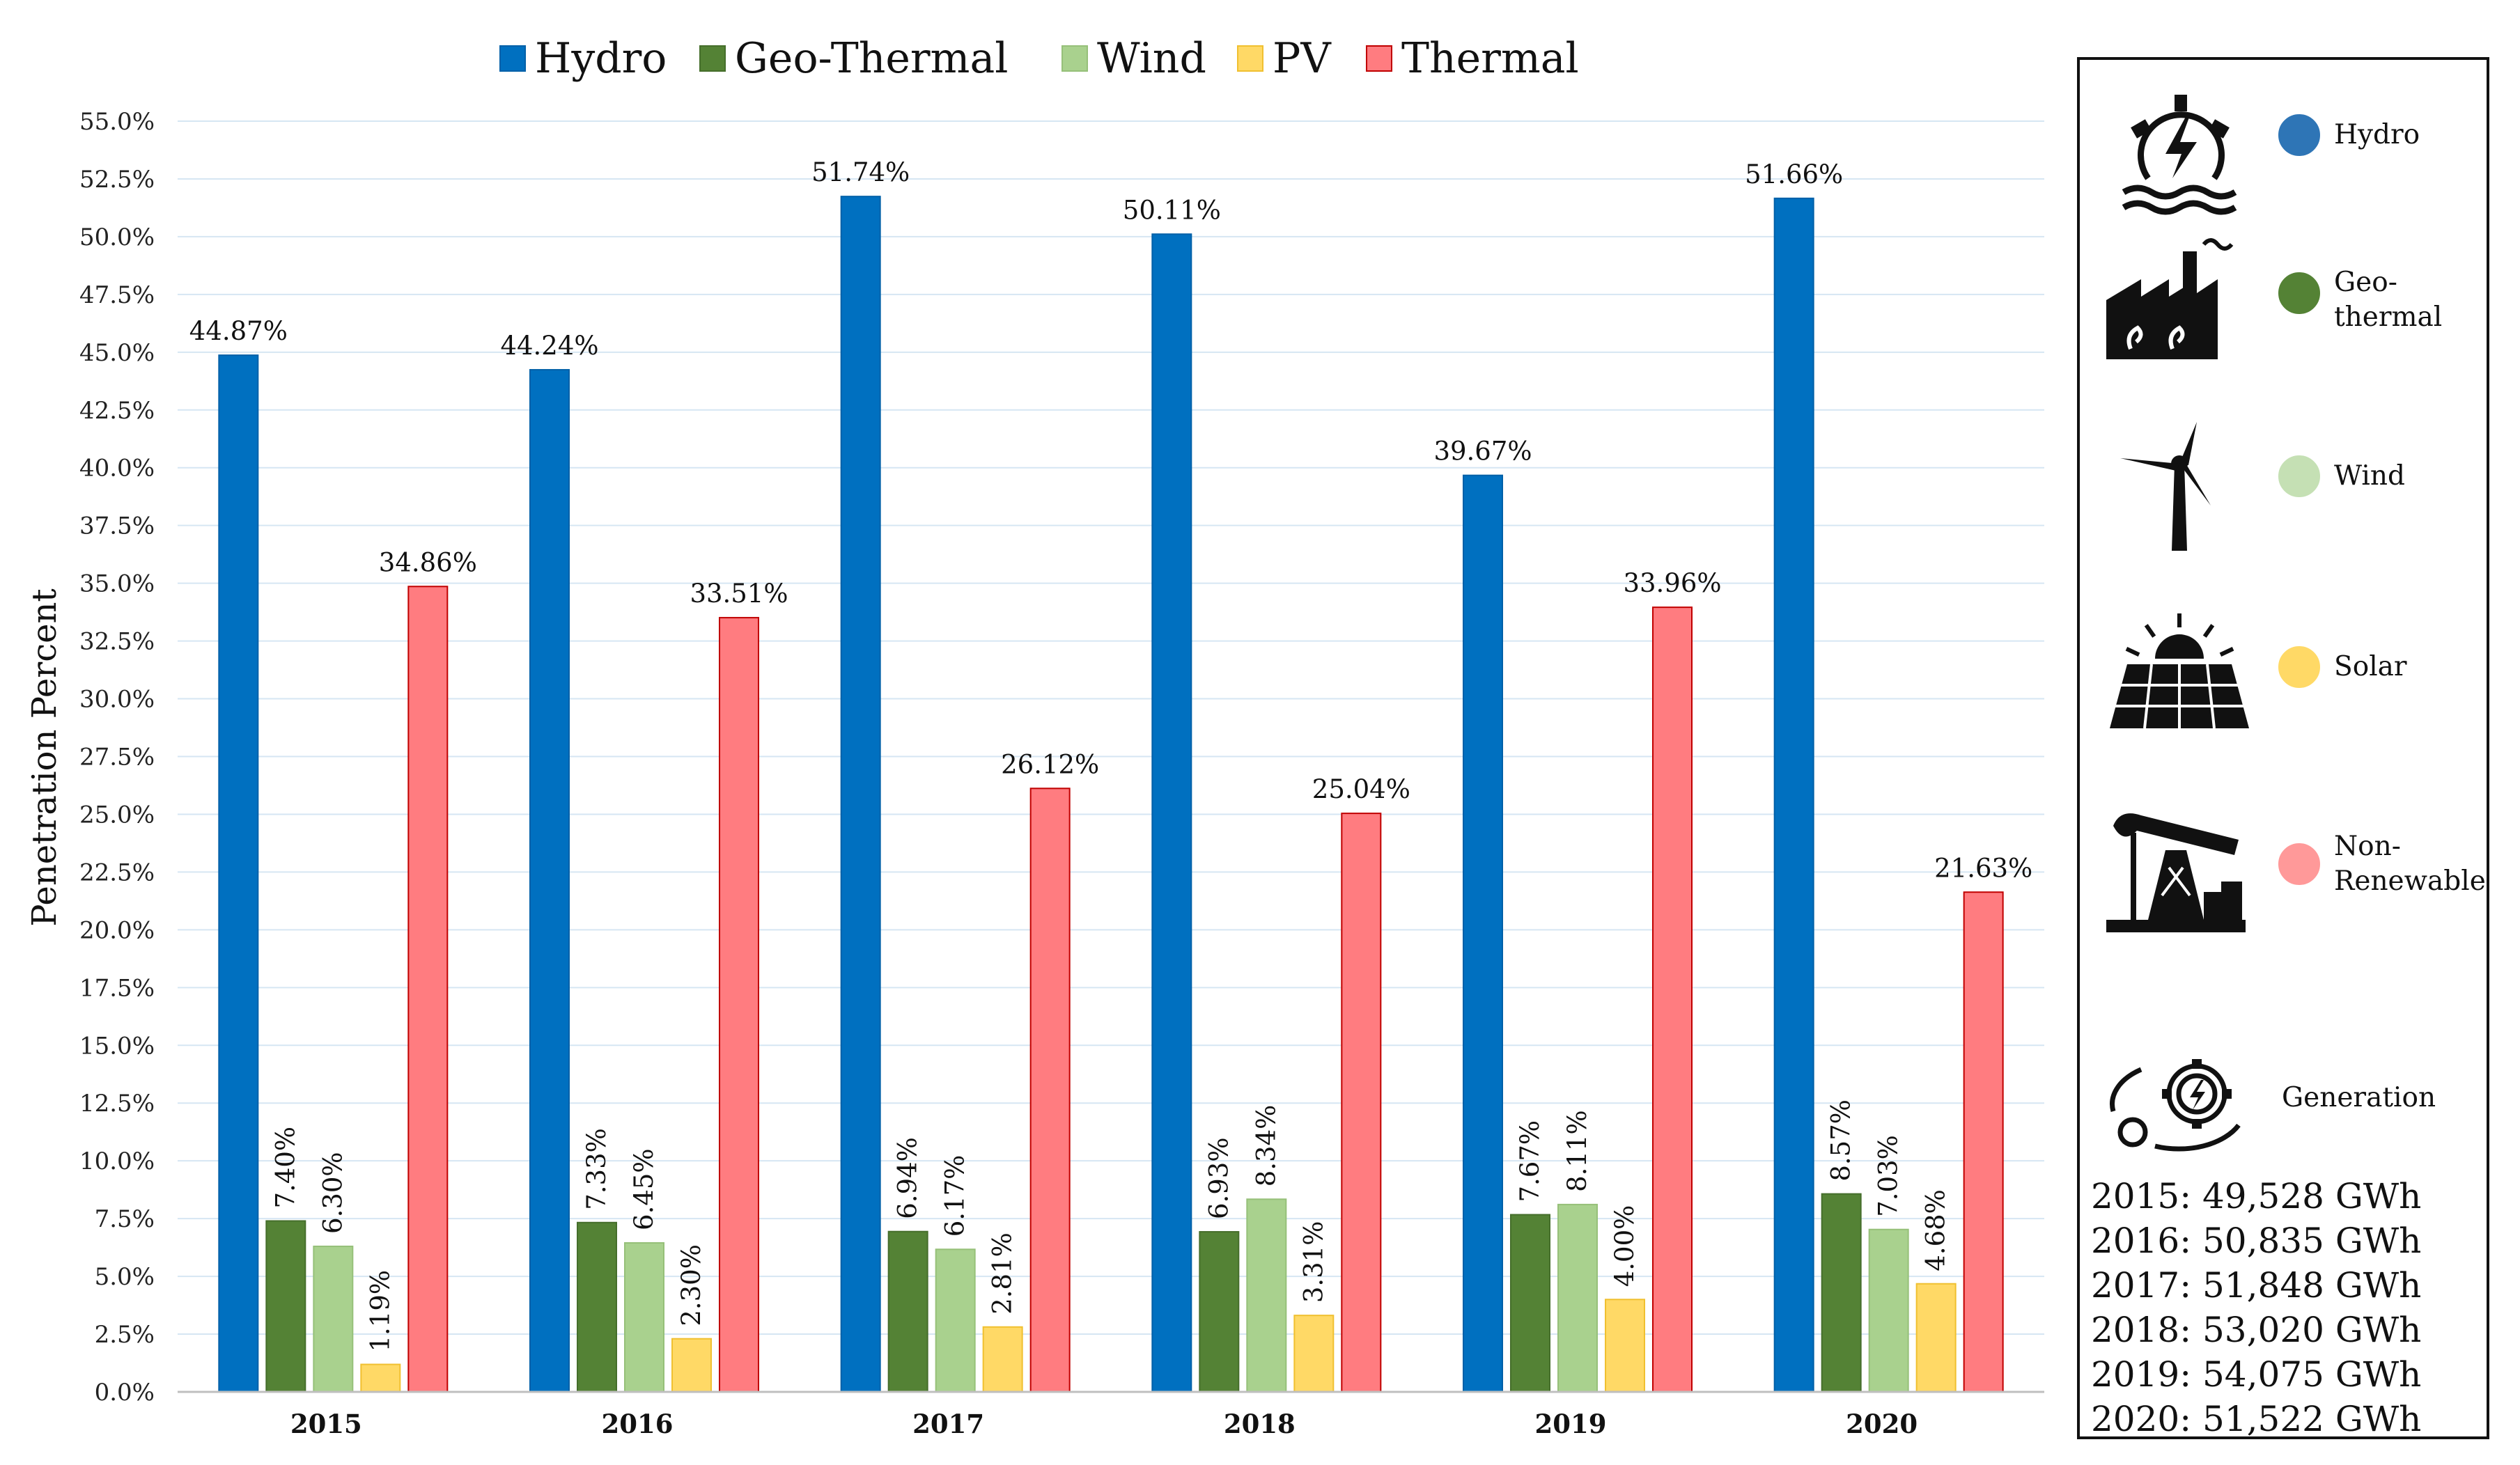 Image resolution: width=2520 pixels, height=1465 pixels. I want to click on y-tick-label: 47.5%, so click(117, 295).